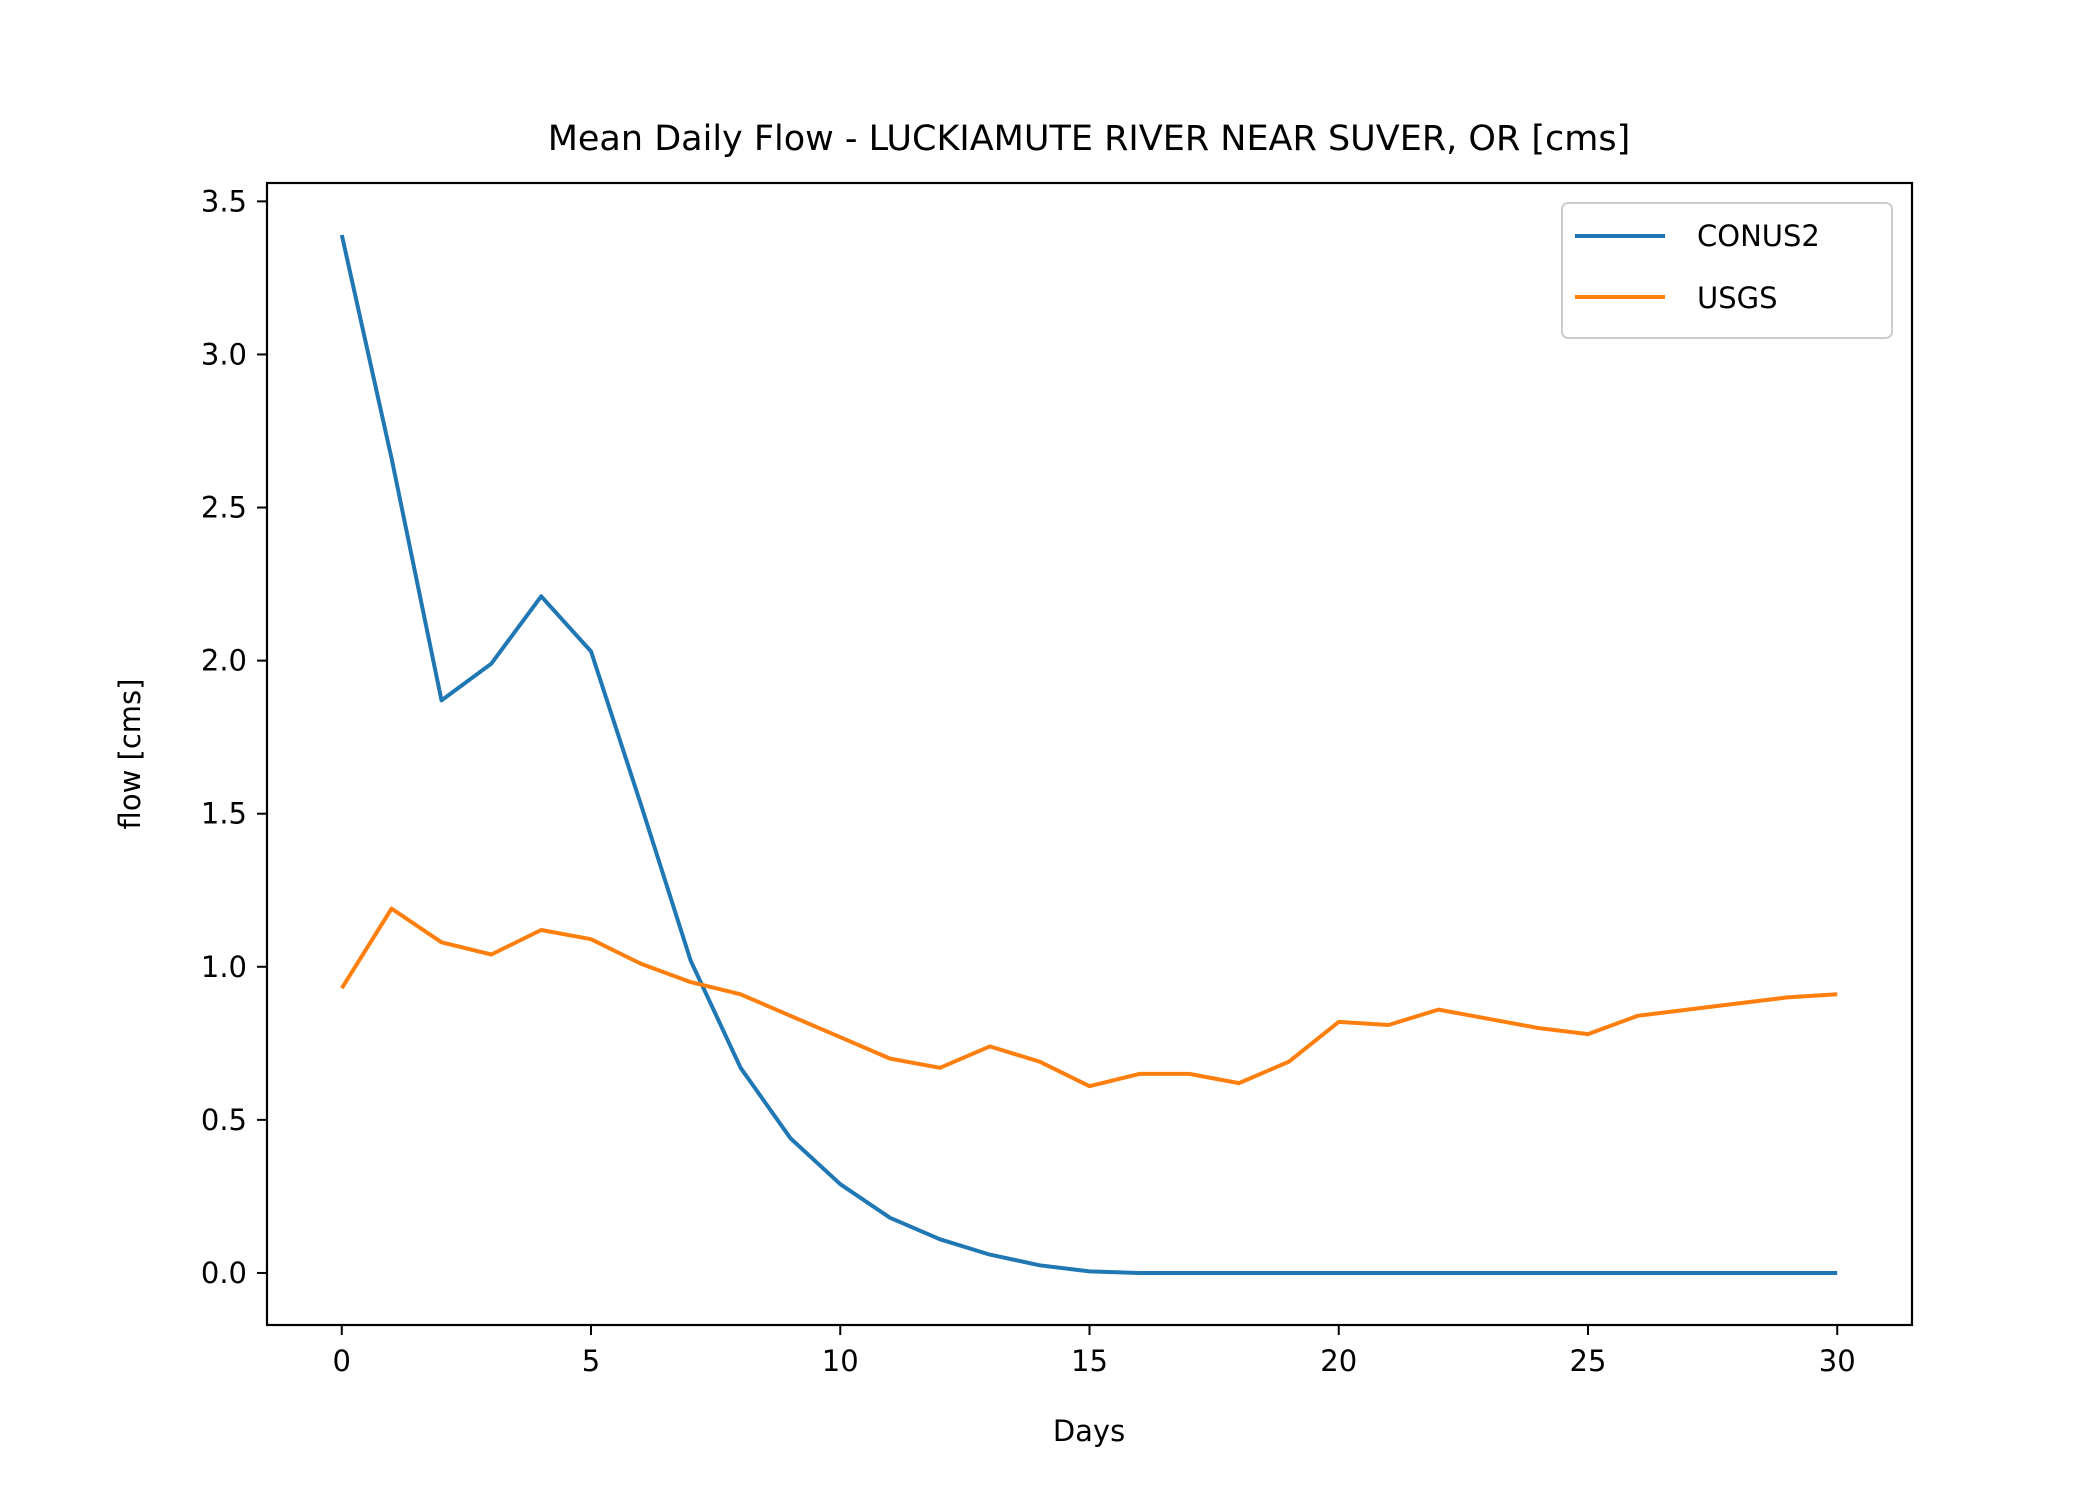  What do you see at coordinates (1737, 298) in the screenshot?
I see `legend-label-usgs: USGS` at bounding box center [1737, 298].